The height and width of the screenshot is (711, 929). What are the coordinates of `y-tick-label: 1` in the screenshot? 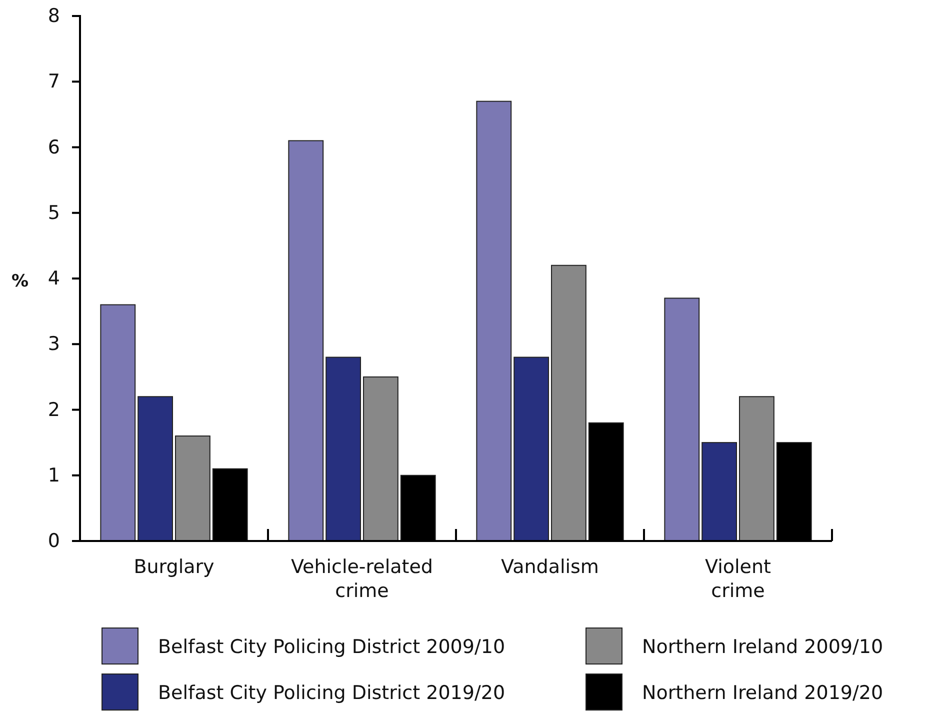 It's located at (54, 475).